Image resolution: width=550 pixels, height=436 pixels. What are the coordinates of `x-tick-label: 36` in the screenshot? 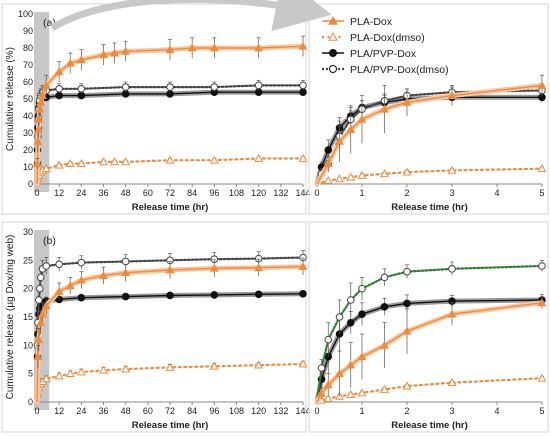 It's located at (103, 411).